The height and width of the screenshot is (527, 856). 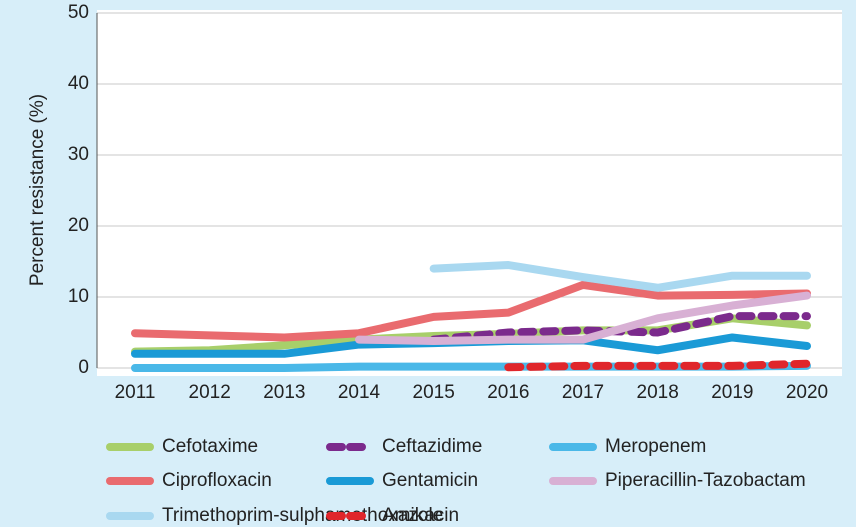 What do you see at coordinates (37, 190) in the screenshot?
I see `y-axis-label: Percent resistance (%)` at bounding box center [37, 190].